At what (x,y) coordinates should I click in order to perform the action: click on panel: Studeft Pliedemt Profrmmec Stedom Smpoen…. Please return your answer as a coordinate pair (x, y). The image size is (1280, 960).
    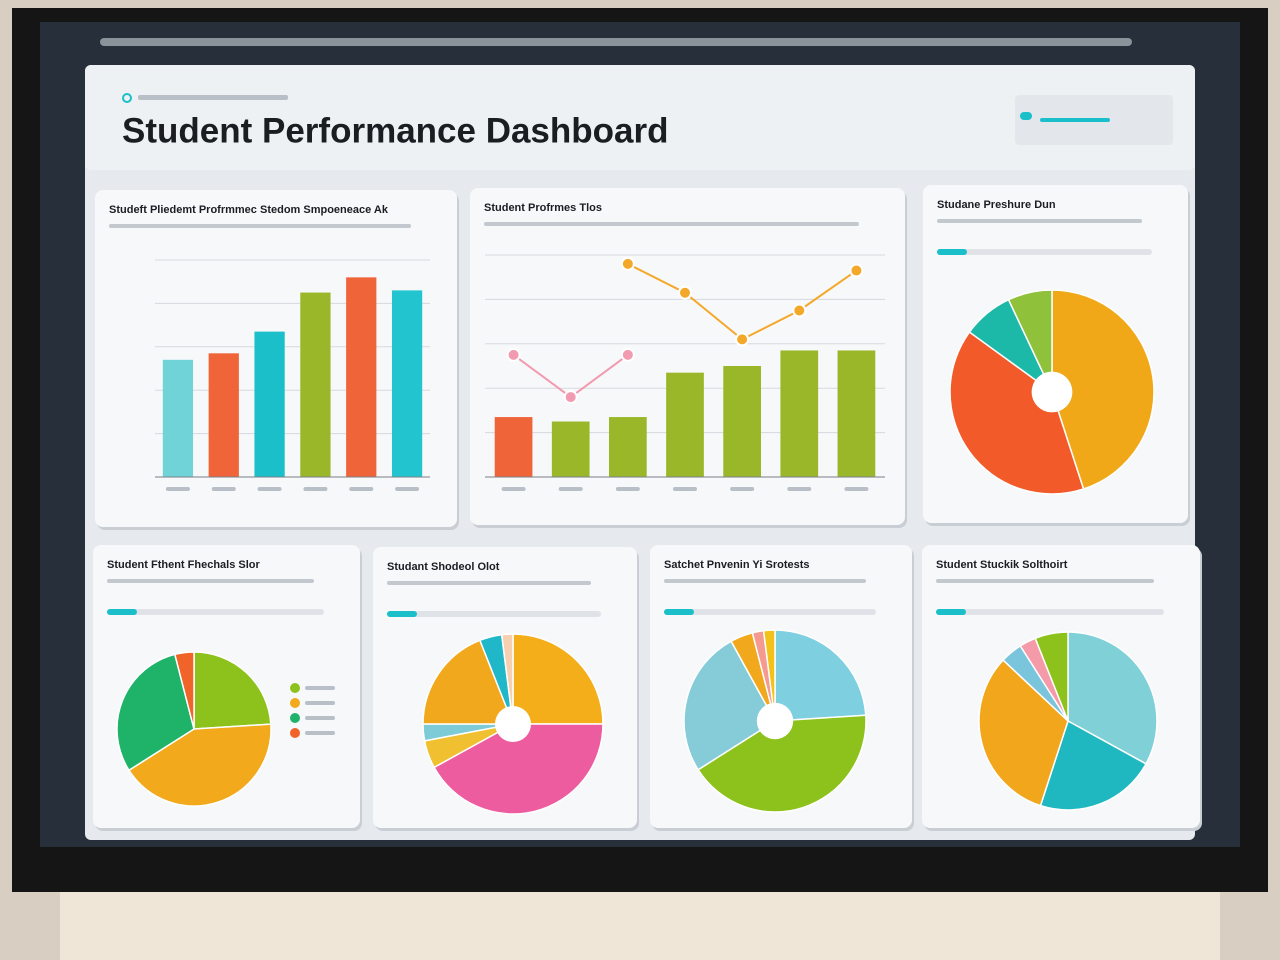
    Looking at the image, I should click on (277, 360).